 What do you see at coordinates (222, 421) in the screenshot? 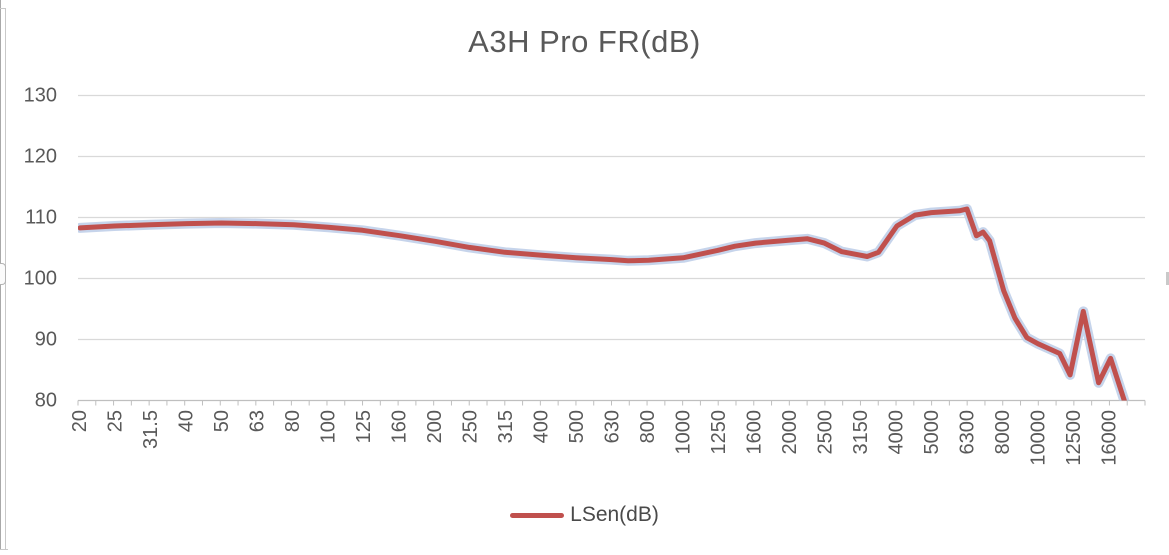
I see `x-axis-label: 50` at bounding box center [222, 421].